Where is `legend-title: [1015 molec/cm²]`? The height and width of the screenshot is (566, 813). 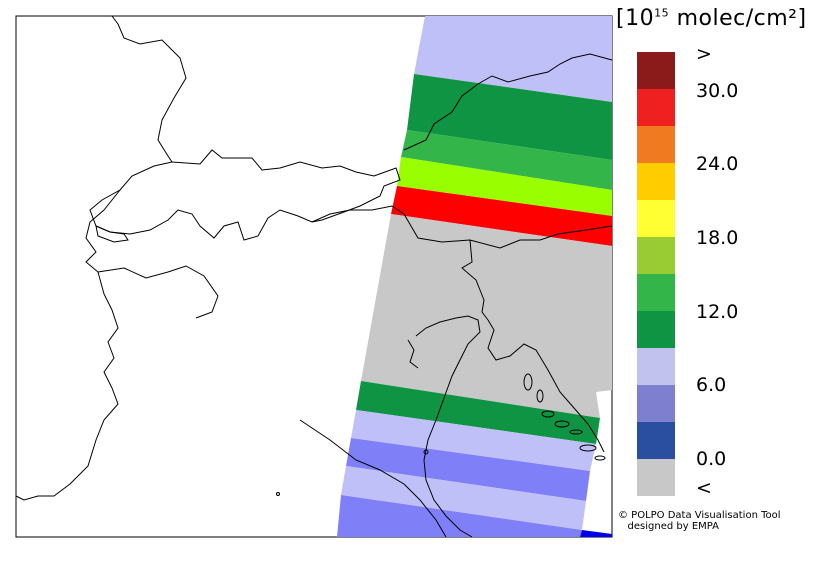 legend-title: [1015 molec/cm²] is located at coordinates (711, 18).